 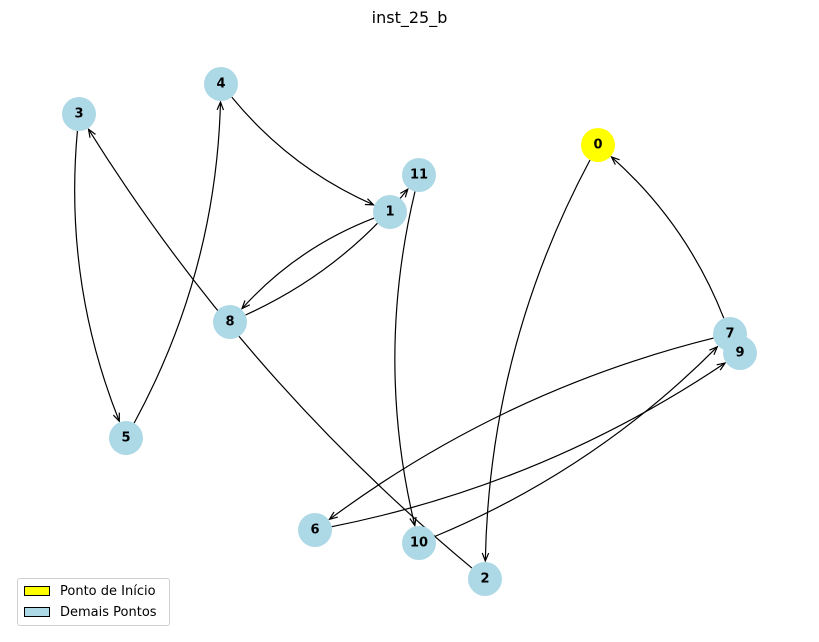 I want to click on node-label-3: 3, so click(x=78, y=114).